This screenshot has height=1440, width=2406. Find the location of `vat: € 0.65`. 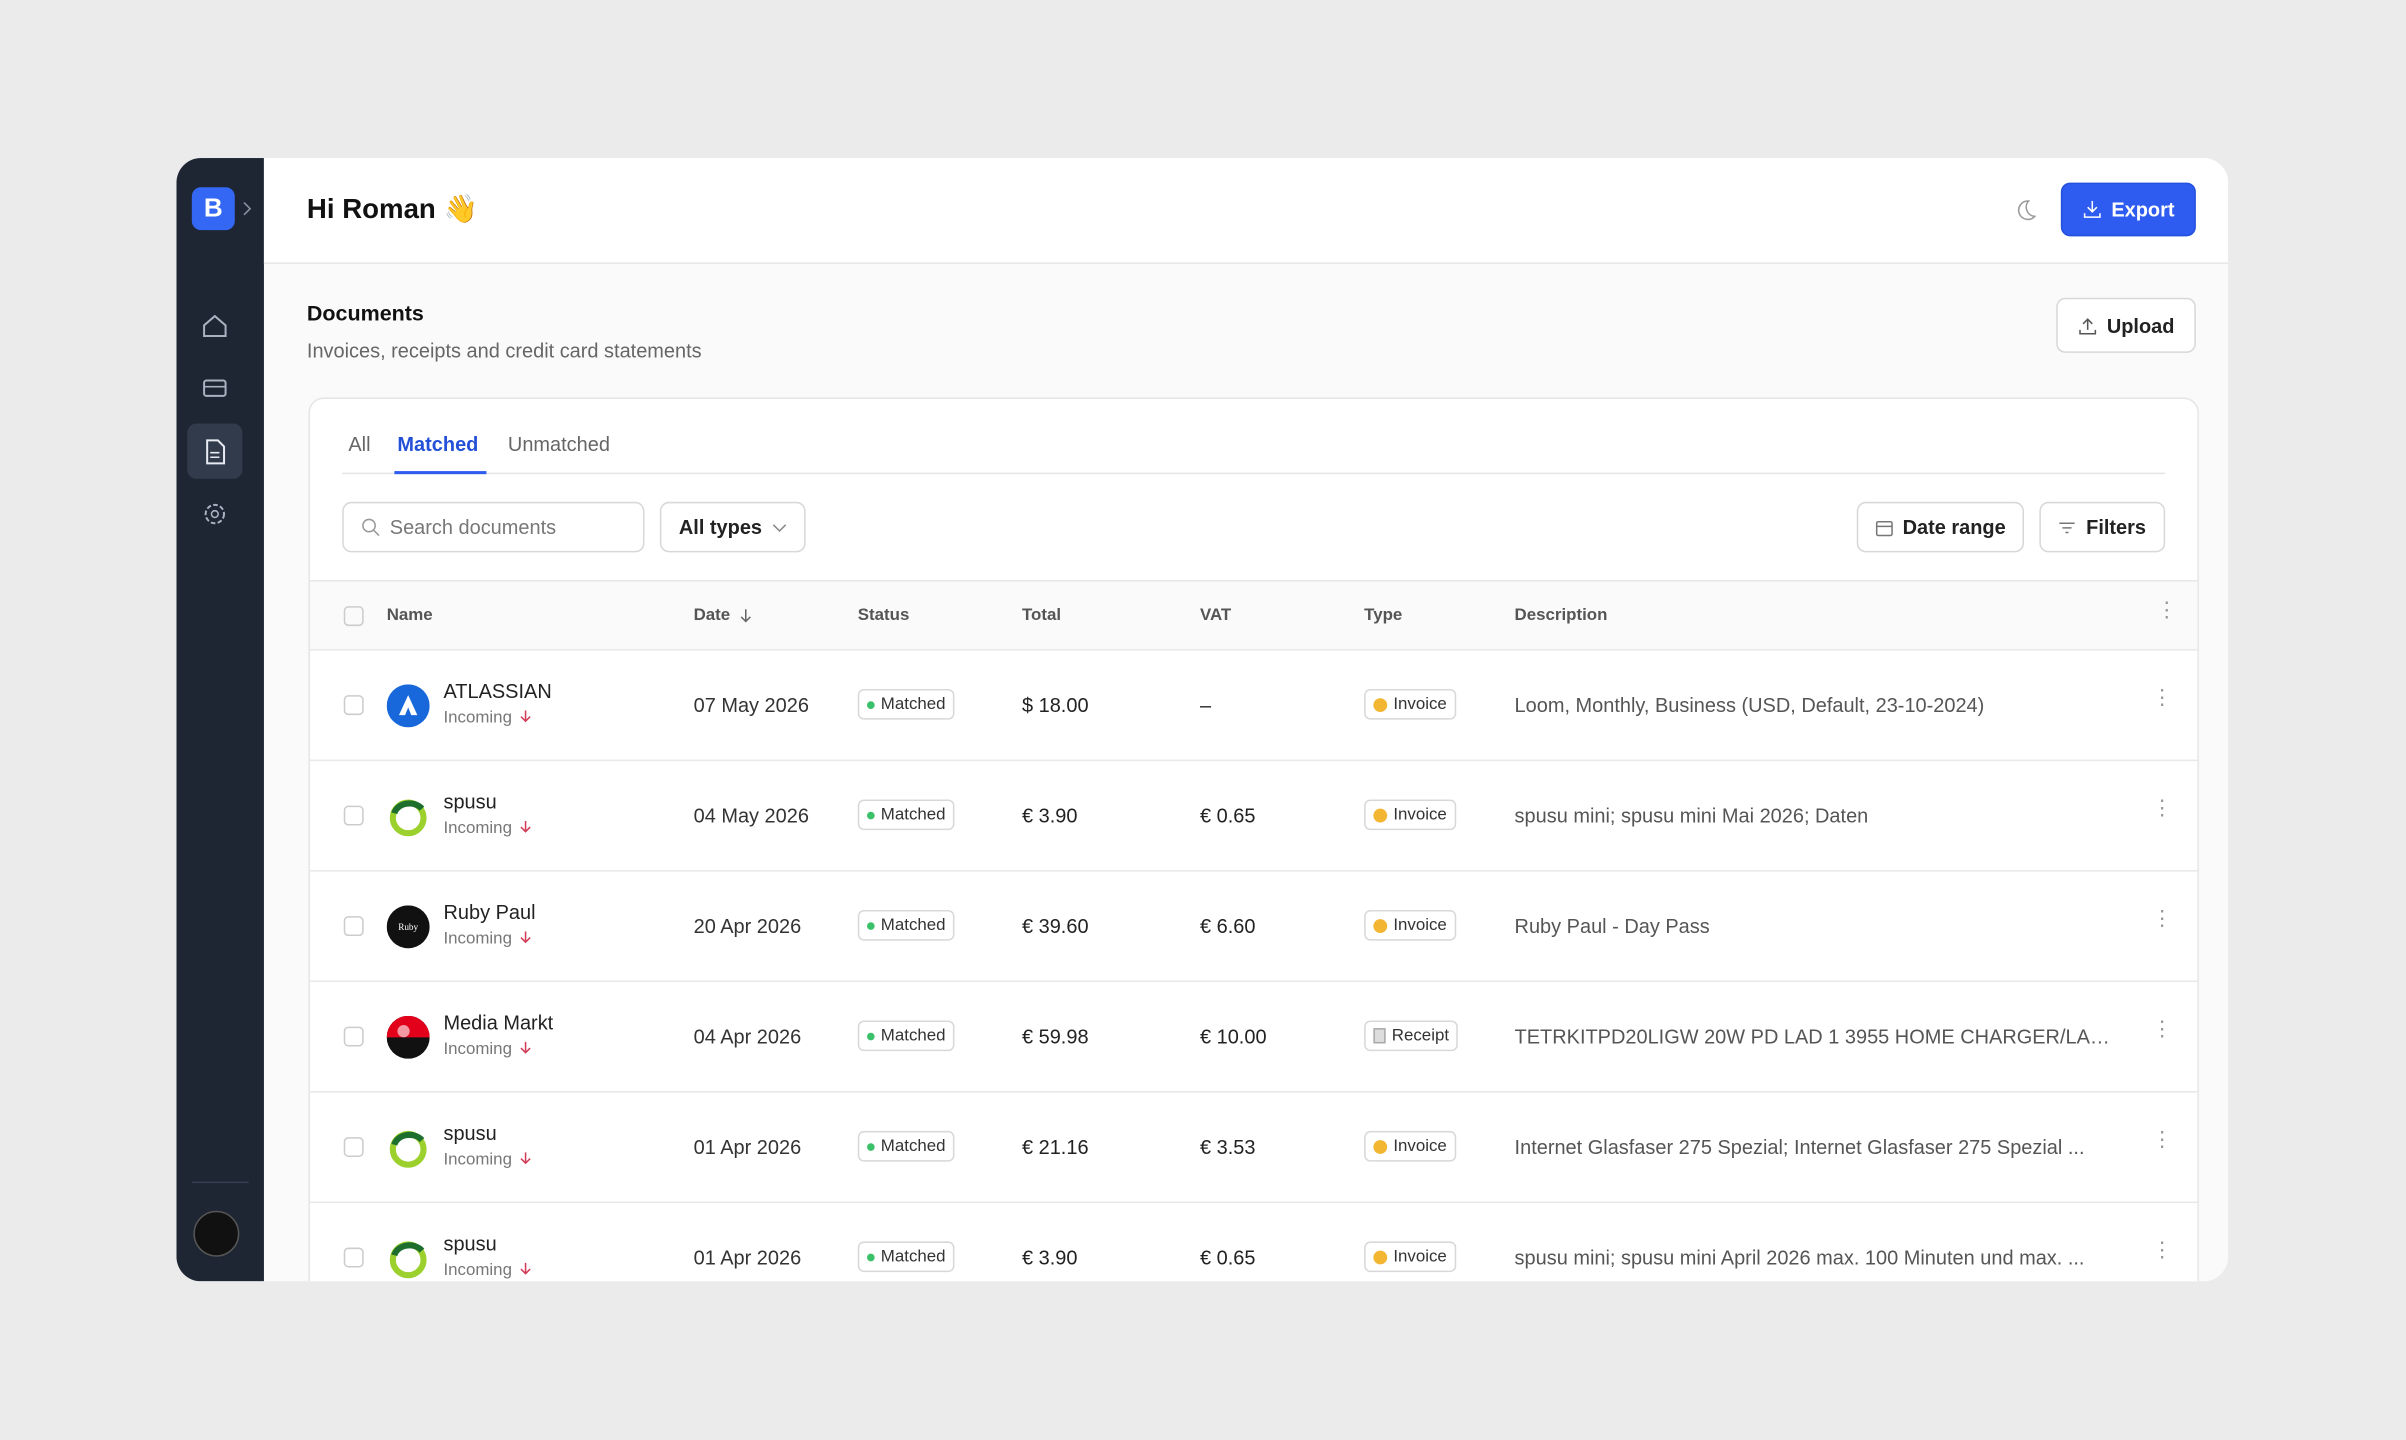

vat: € 0.65 is located at coordinates (1227, 1258).